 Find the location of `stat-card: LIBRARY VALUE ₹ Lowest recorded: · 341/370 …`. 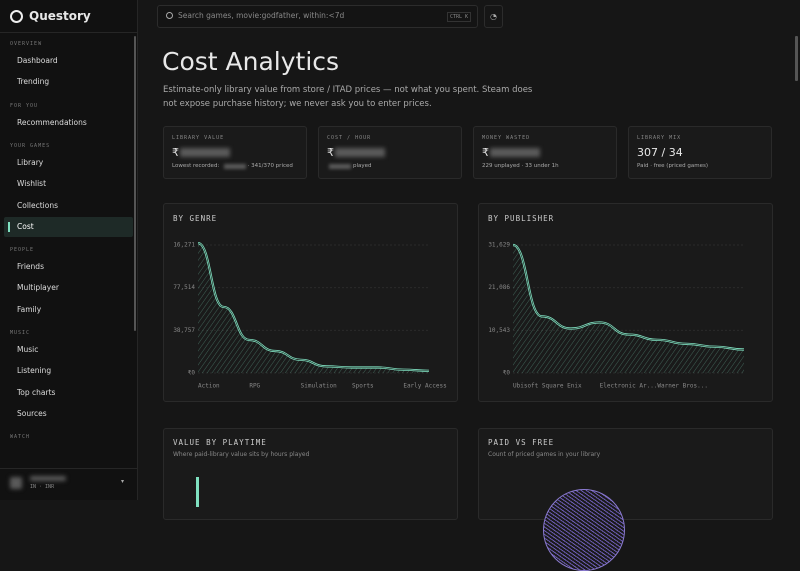

stat-card: LIBRARY VALUE ₹ Lowest recorded: · 341/370 … is located at coordinates (235, 152).